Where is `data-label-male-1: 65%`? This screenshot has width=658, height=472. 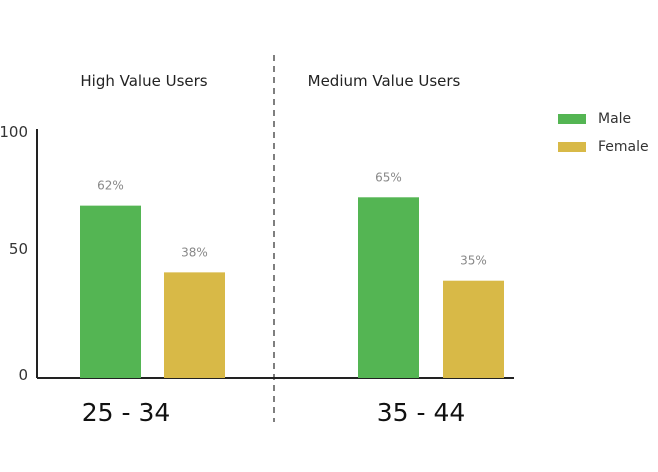
data-label-male-1: 65% is located at coordinates (388, 177).